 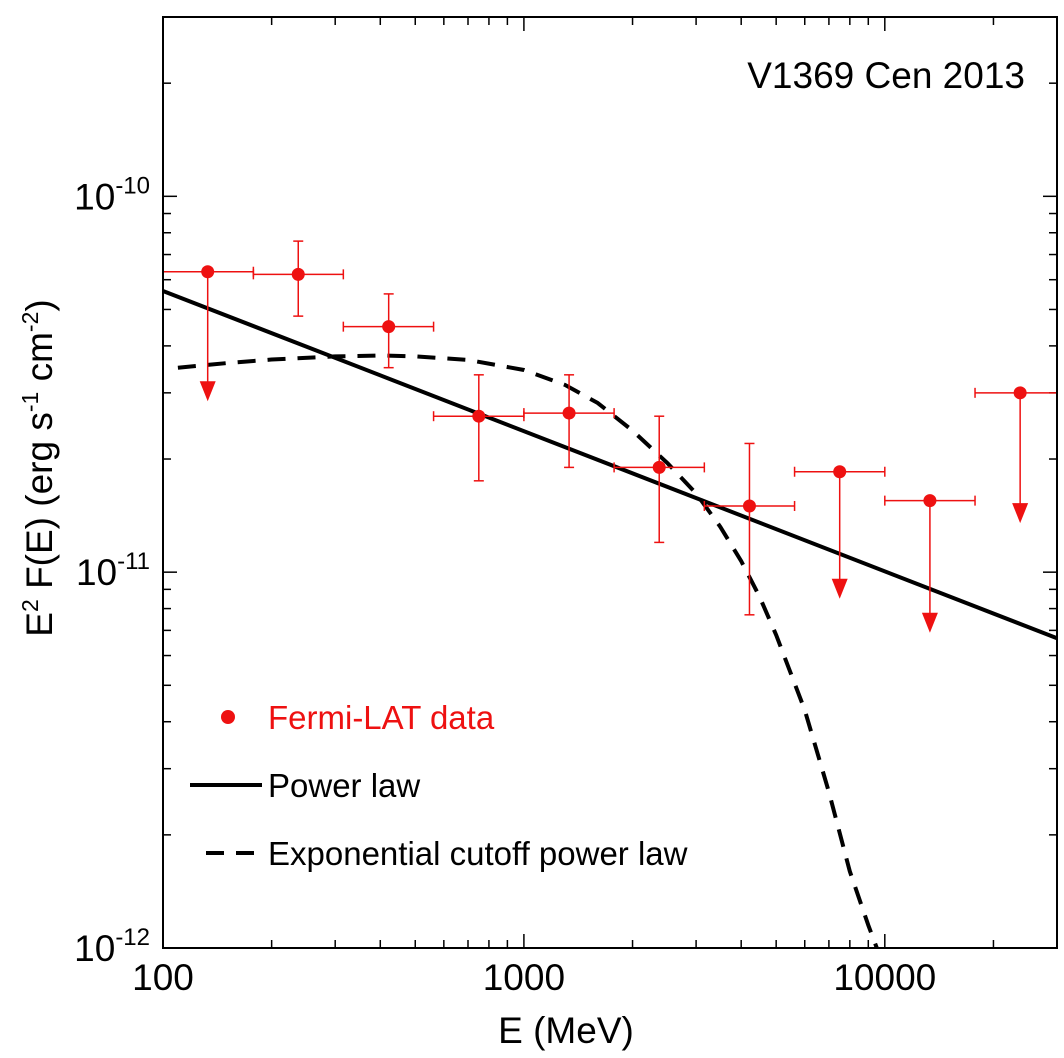 I want to click on x-tick-label: 10000, so click(x=884, y=977).